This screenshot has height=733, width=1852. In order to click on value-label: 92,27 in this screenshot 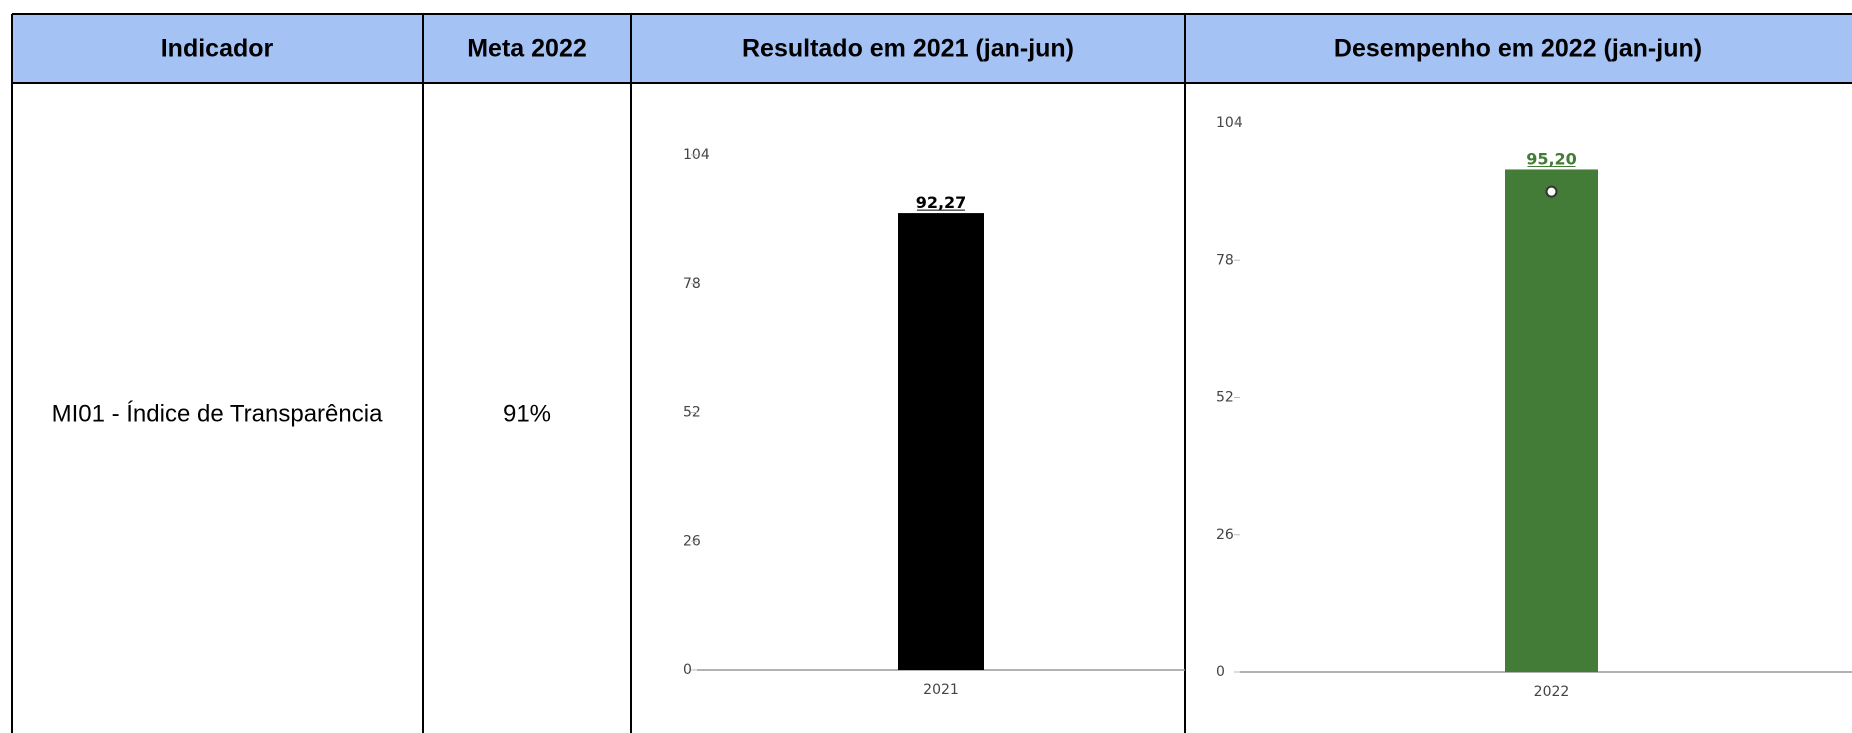, I will do `click(941, 202)`.